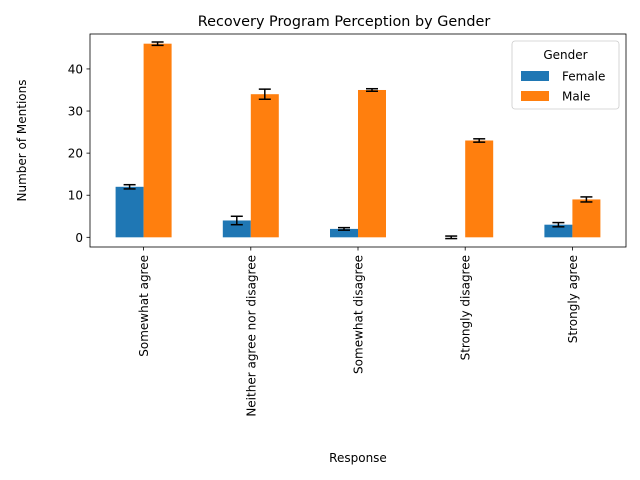 This screenshot has width=640, height=480. Describe the element at coordinates (565, 55) in the screenshot. I see `legend-title: Gender` at that location.